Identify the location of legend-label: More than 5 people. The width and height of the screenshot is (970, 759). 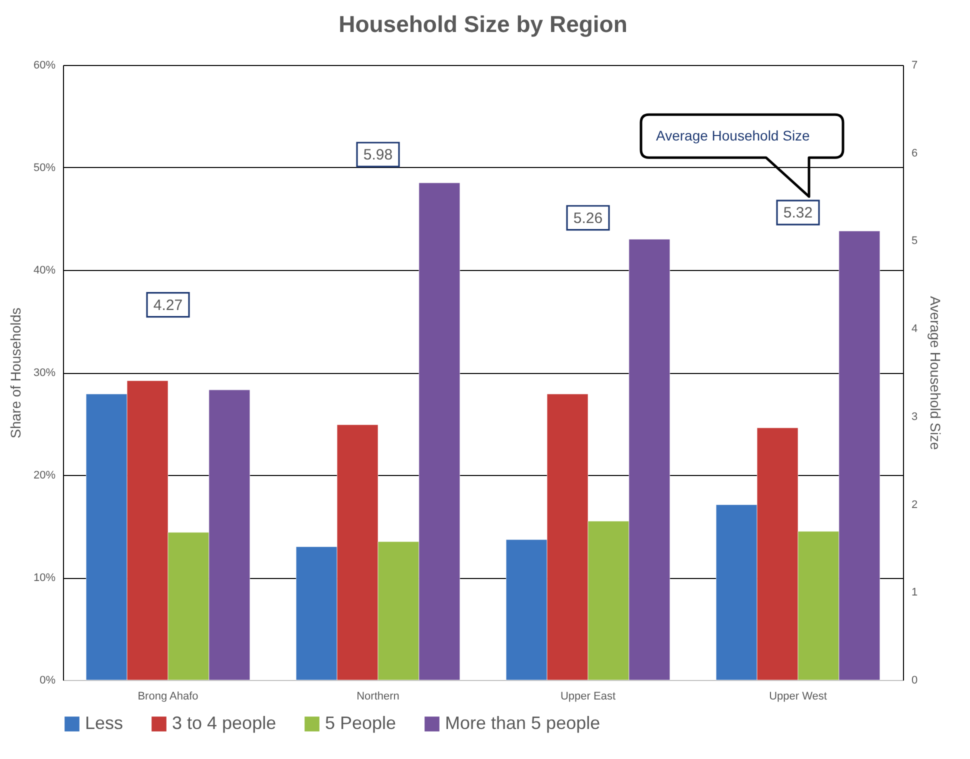
(522, 723).